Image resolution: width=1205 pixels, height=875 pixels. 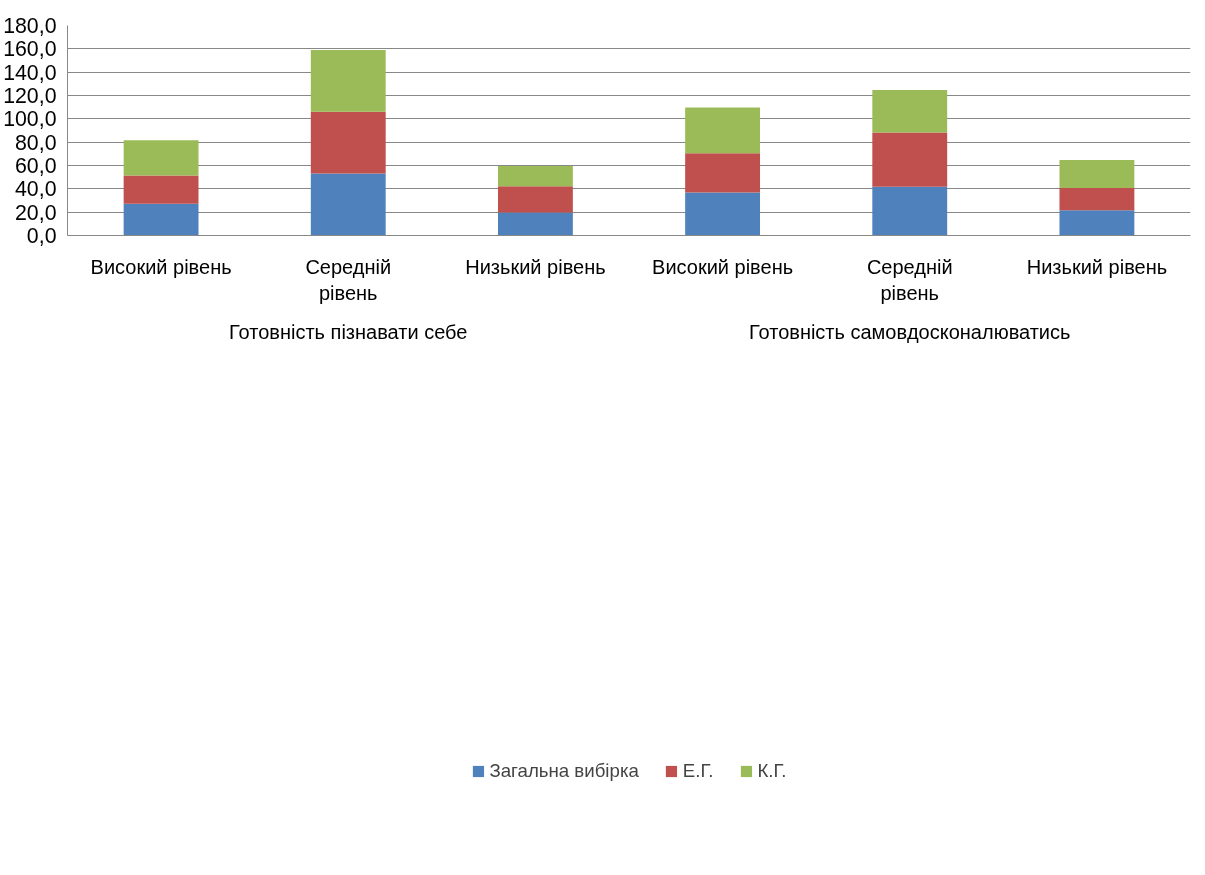 What do you see at coordinates (35, 189) in the screenshot?
I see `y-tick-label: 40,0` at bounding box center [35, 189].